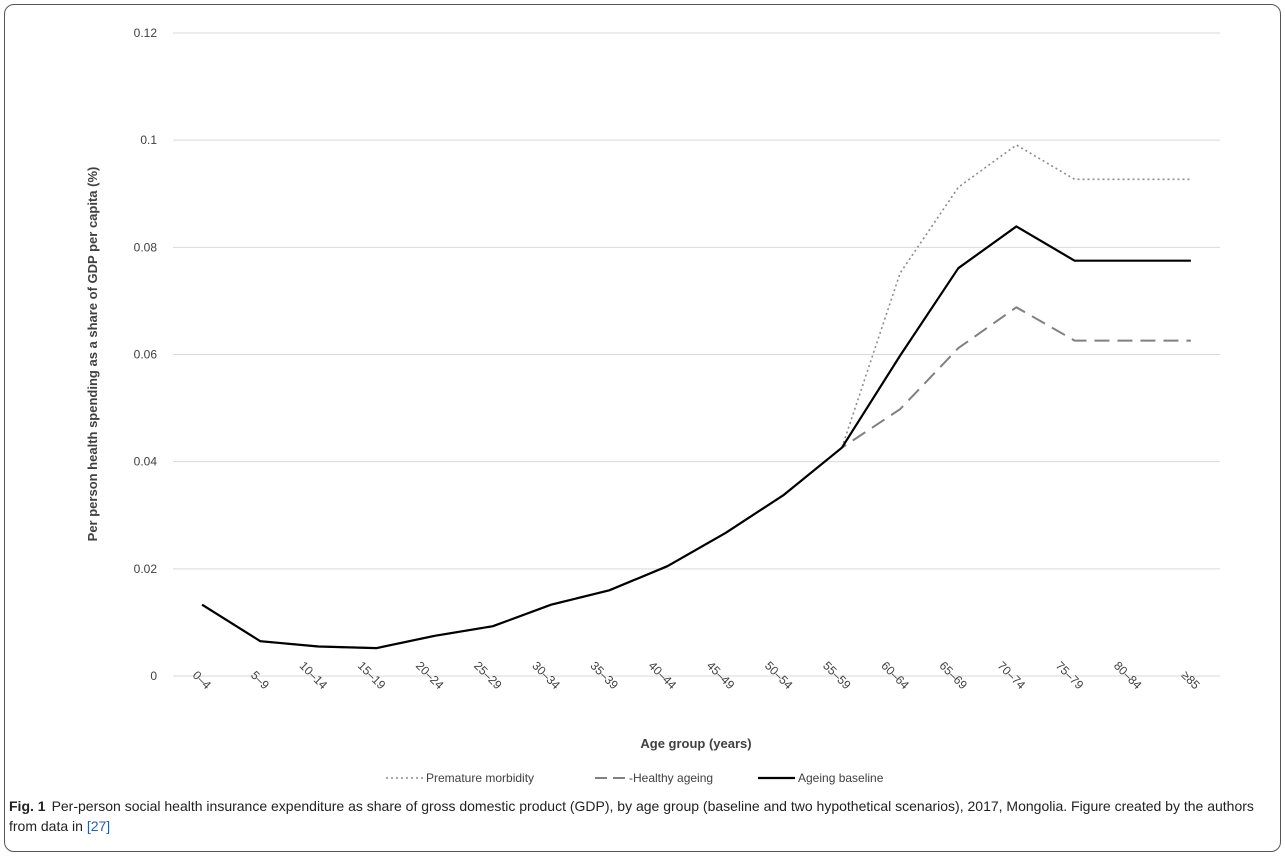 This screenshot has height=856, width=1285. I want to click on x-tick-label: 50–54, so click(779, 676).